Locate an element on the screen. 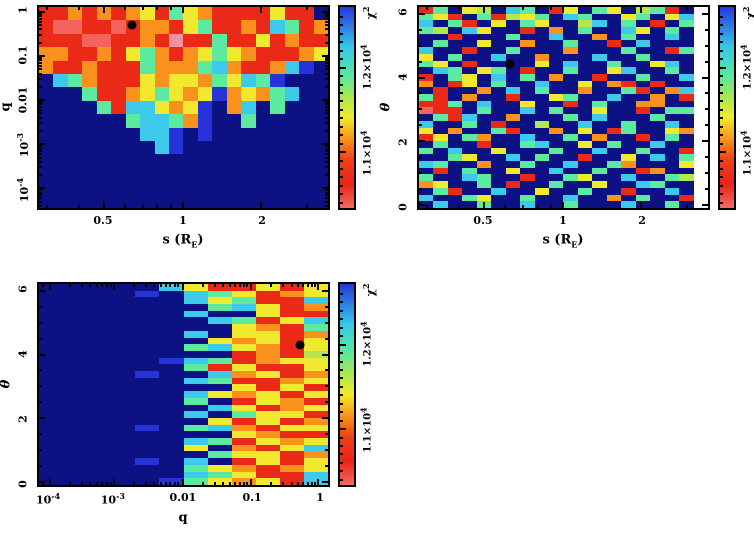 Image resolution: width=754 pixels, height=537 pixels. colorbar-title-chi2: χ2 is located at coordinates (747, 13).